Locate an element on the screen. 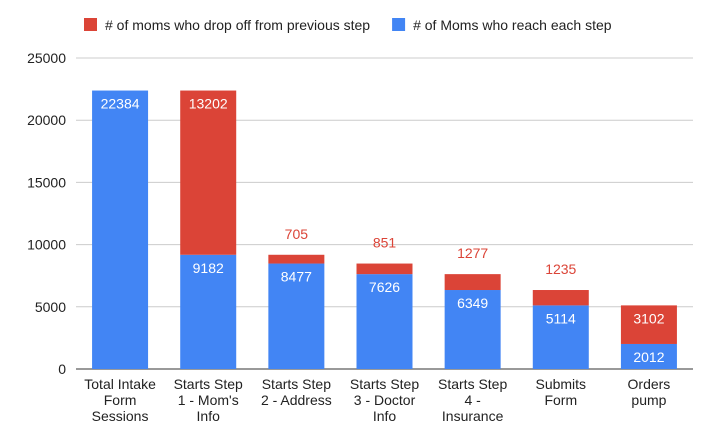 Image resolution: width=715 pixels, height=441 pixels. data-label-reach: 6349 is located at coordinates (472, 303).